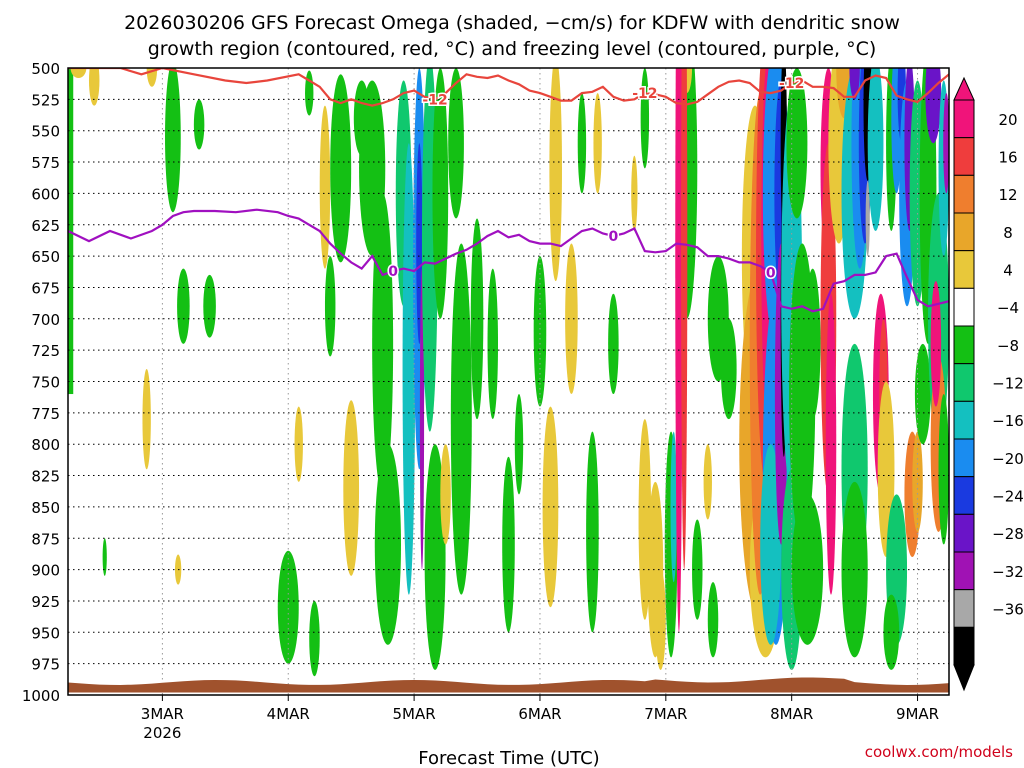  I want to click on x-tick-label: 9MAR, so click(917, 714).